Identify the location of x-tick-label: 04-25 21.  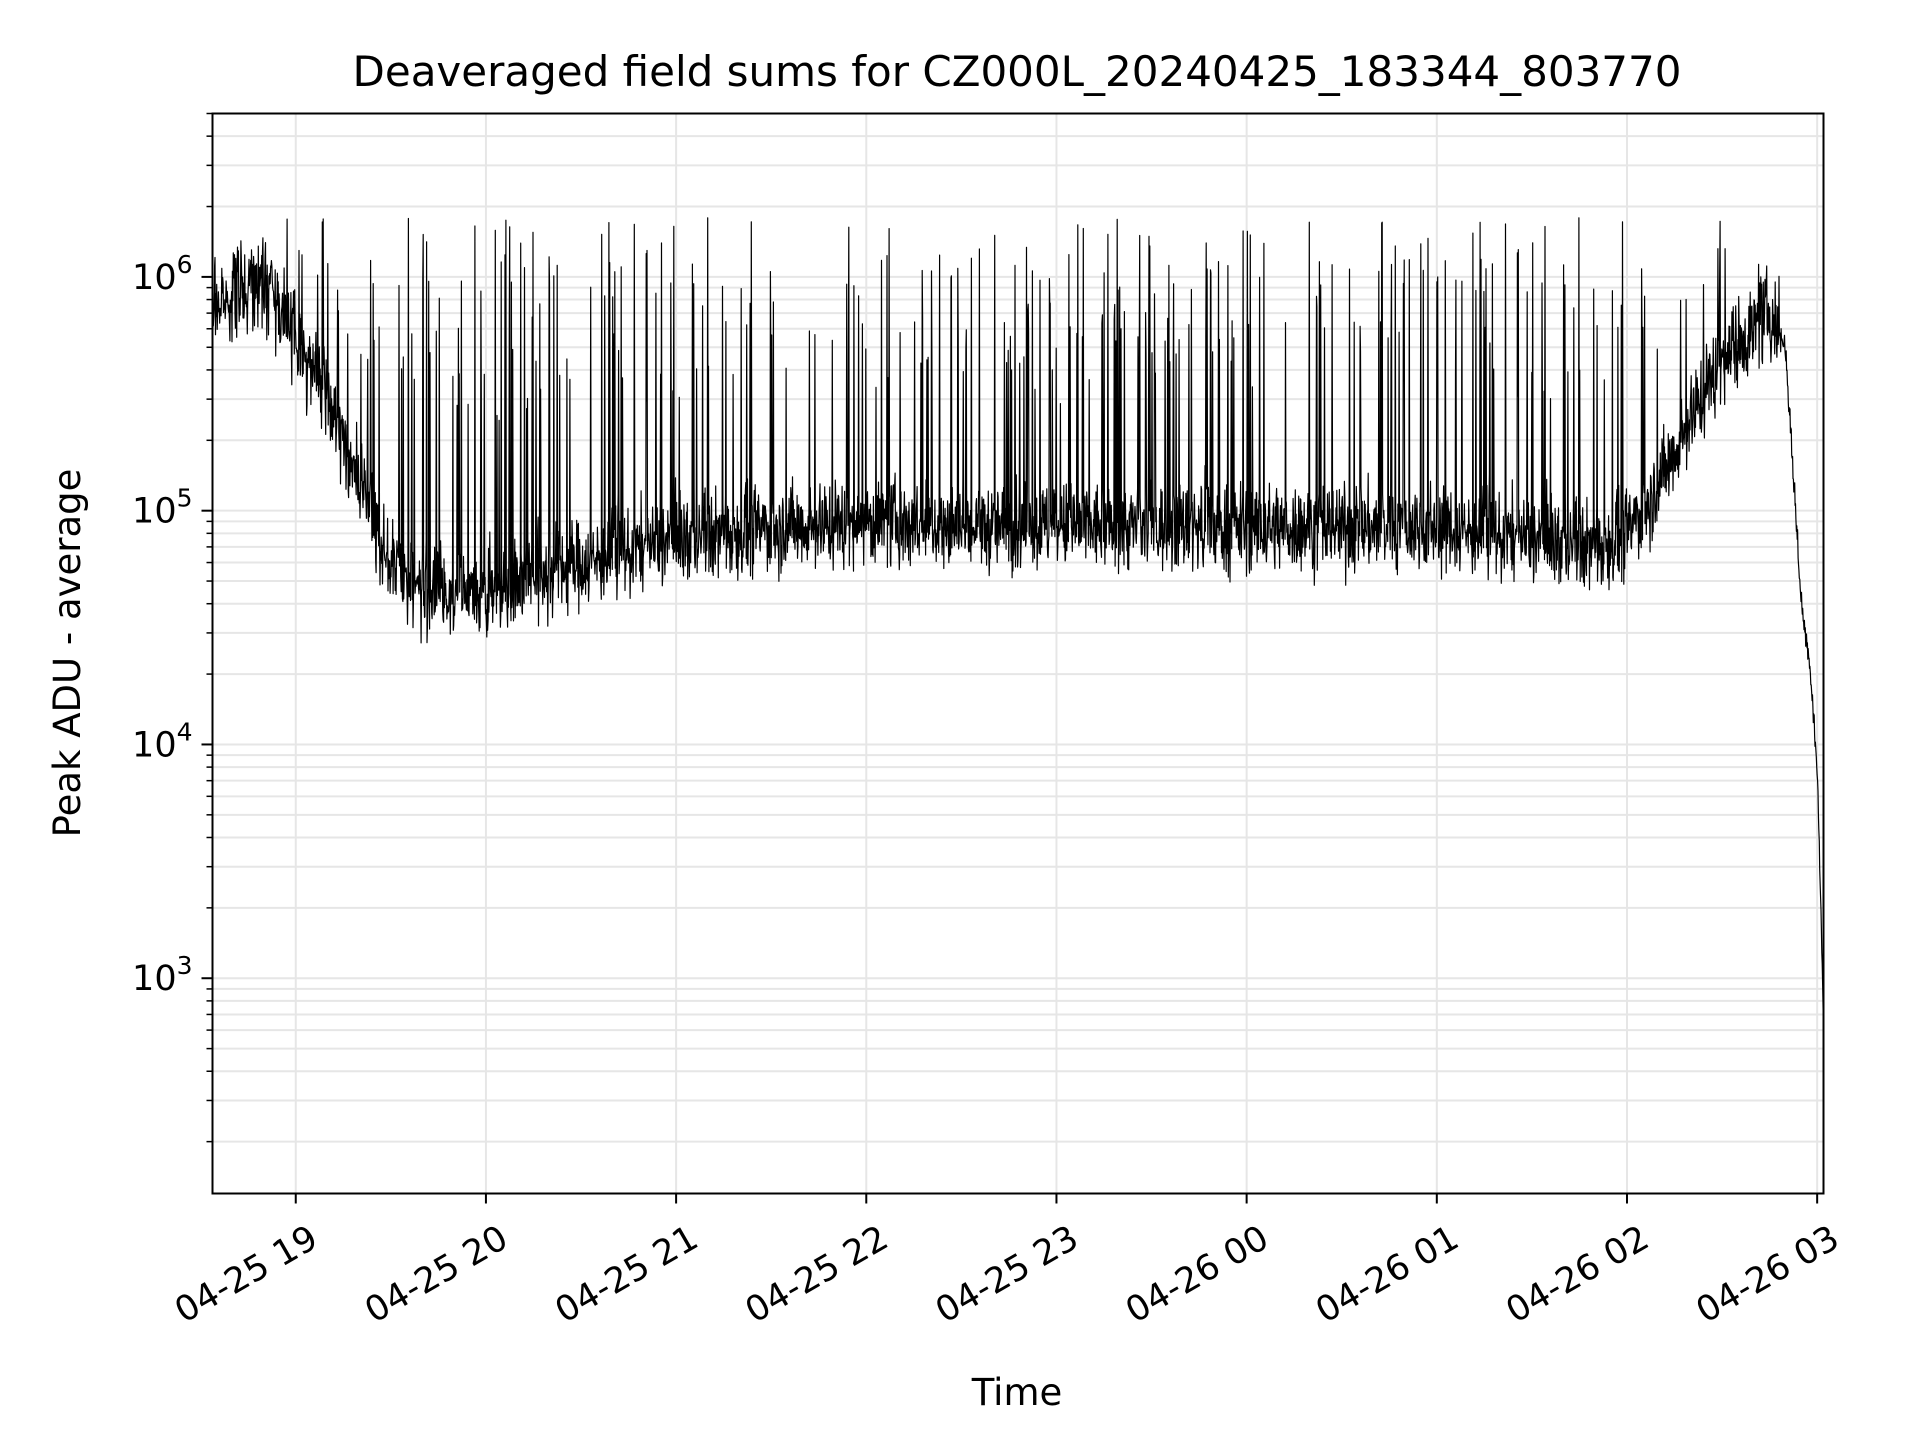
(627, 1274).